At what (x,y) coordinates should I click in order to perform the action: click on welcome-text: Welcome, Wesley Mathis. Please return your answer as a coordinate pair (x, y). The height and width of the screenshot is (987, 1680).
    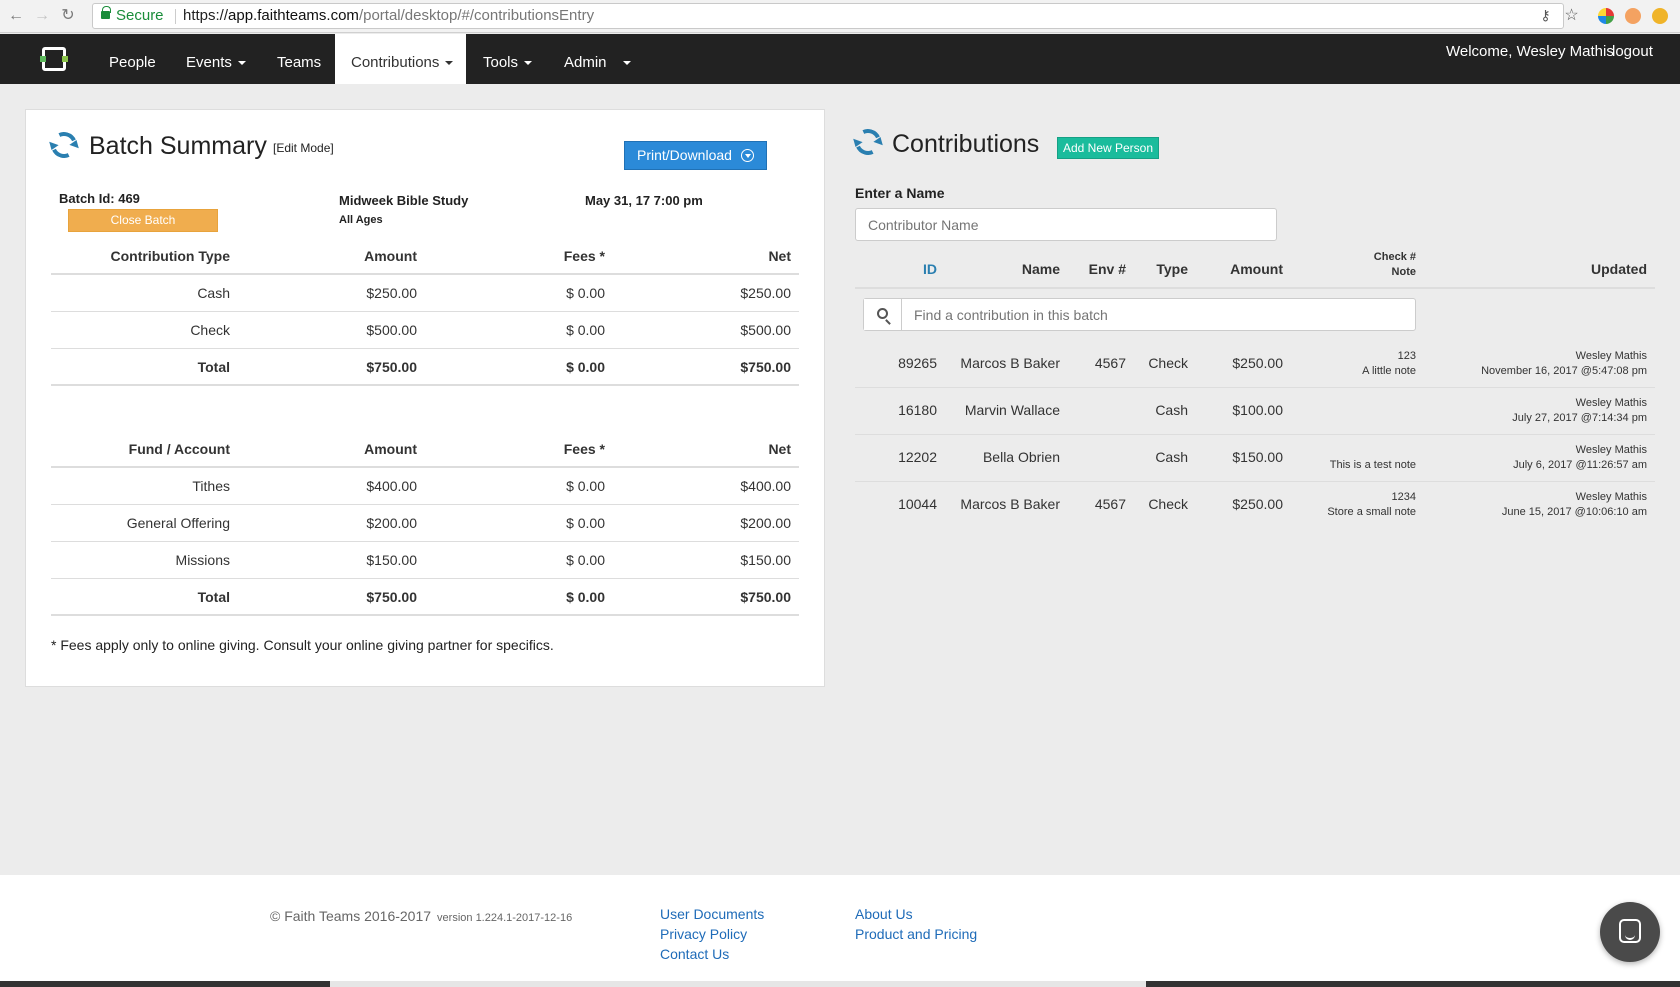
    Looking at the image, I should click on (1530, 51).